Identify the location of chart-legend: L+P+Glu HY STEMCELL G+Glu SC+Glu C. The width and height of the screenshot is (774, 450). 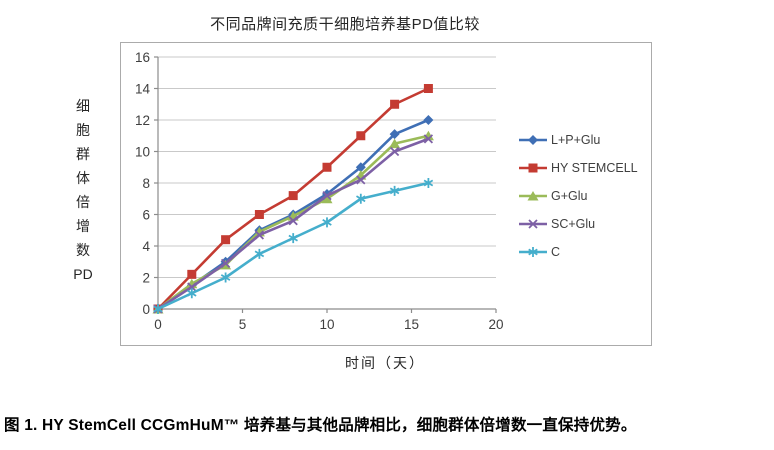
(578, 196).